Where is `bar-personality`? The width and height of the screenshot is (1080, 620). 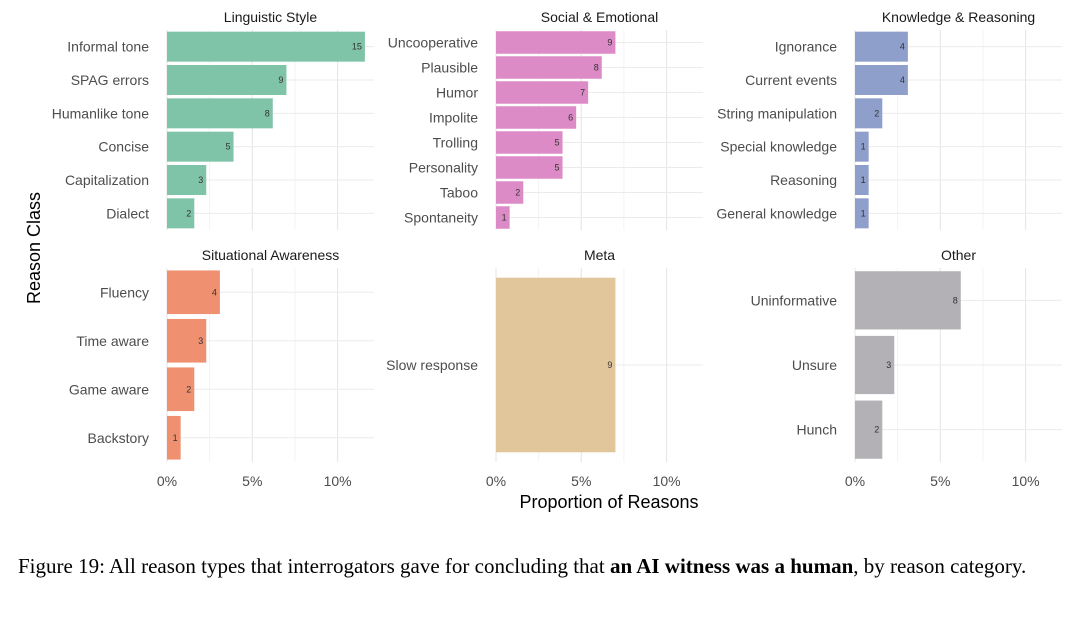 bar-personality is located at coordinates (529, 167).